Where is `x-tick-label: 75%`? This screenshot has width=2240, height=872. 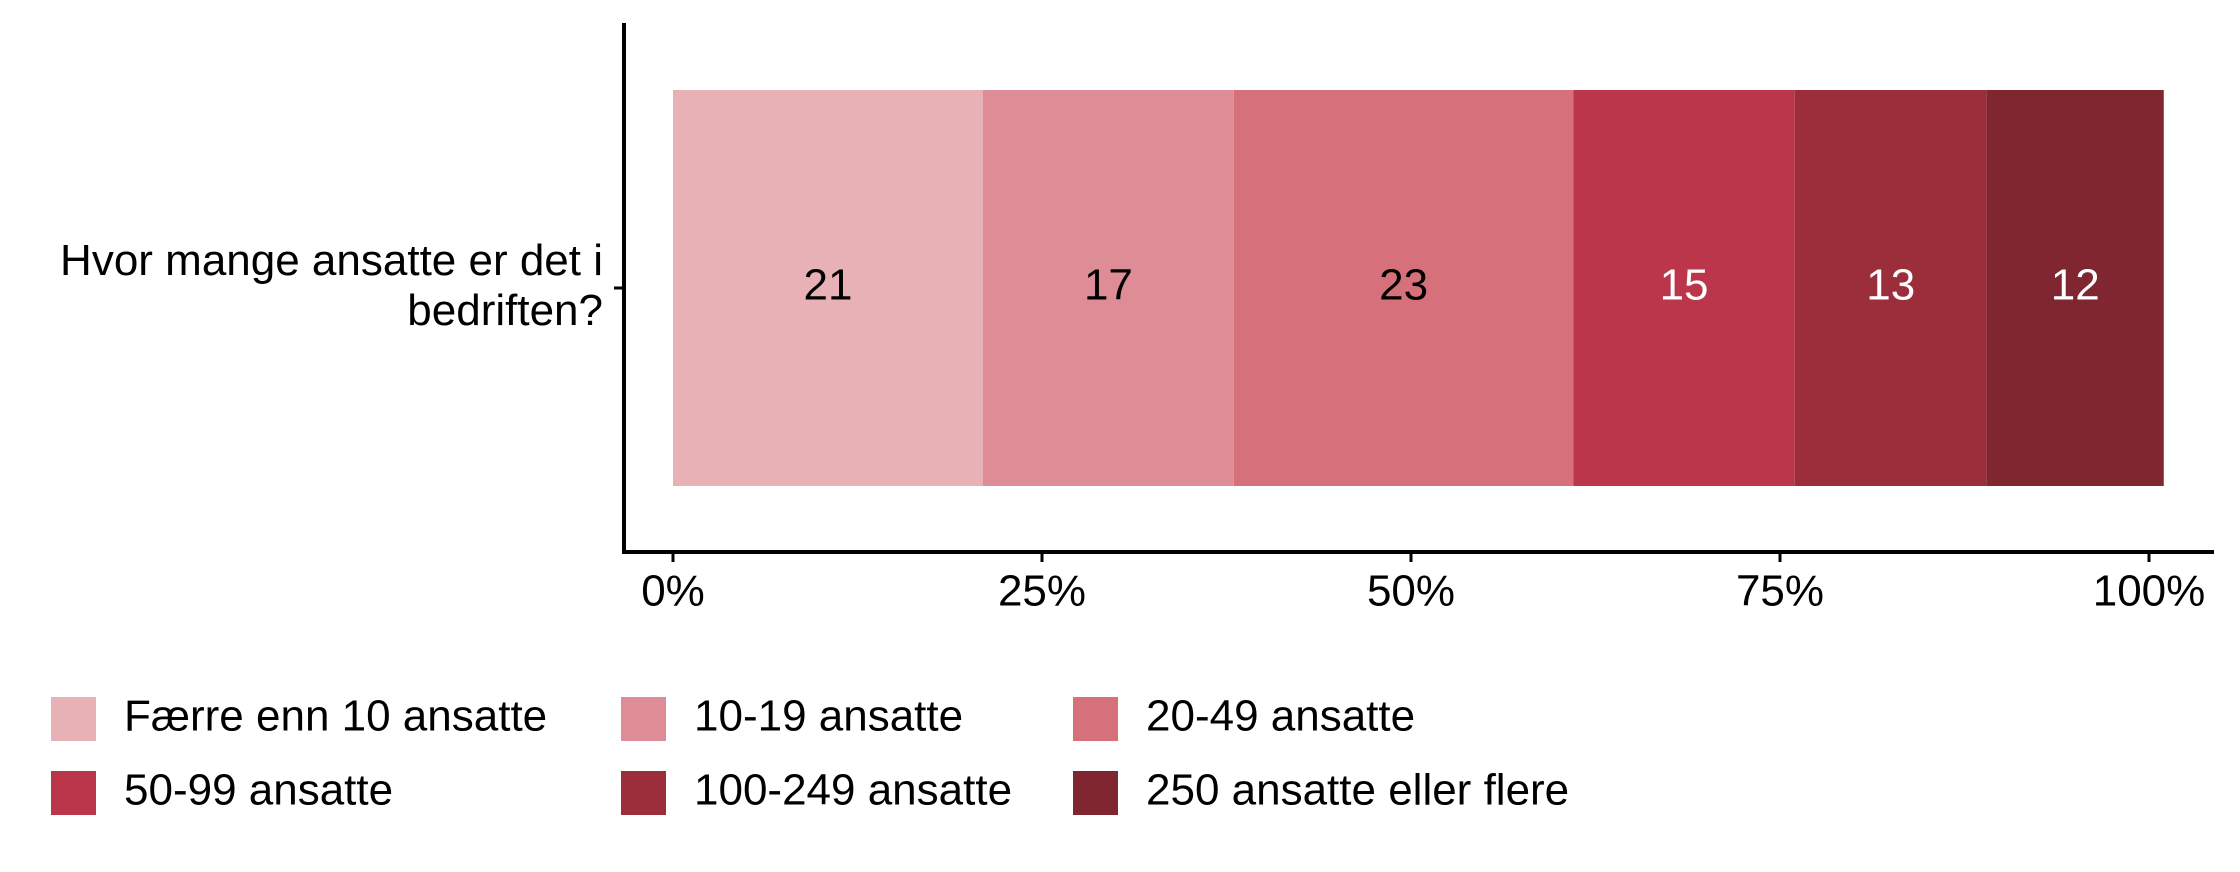 x-tick-label: 75% is located at coordinates (1780, 591).